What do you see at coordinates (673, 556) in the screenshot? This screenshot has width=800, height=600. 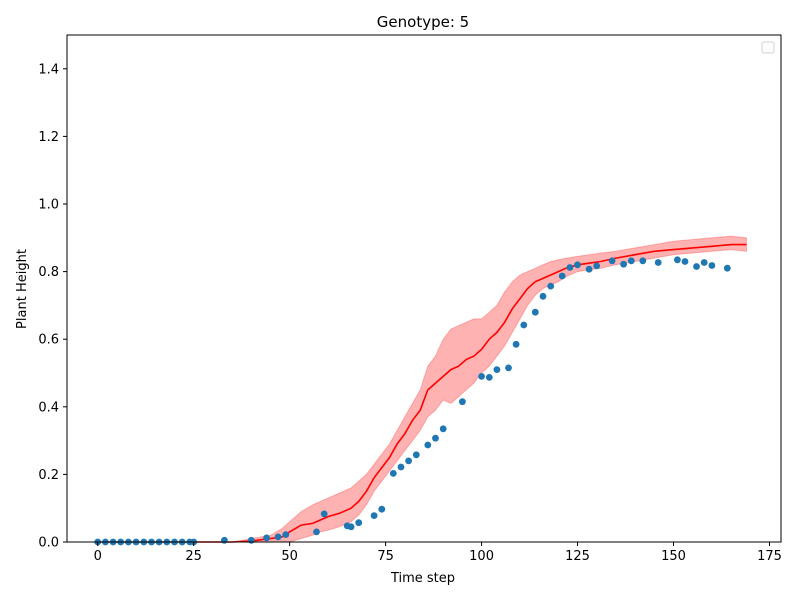 I see `x-tick-label: 150` at bounding box center [673, 556].